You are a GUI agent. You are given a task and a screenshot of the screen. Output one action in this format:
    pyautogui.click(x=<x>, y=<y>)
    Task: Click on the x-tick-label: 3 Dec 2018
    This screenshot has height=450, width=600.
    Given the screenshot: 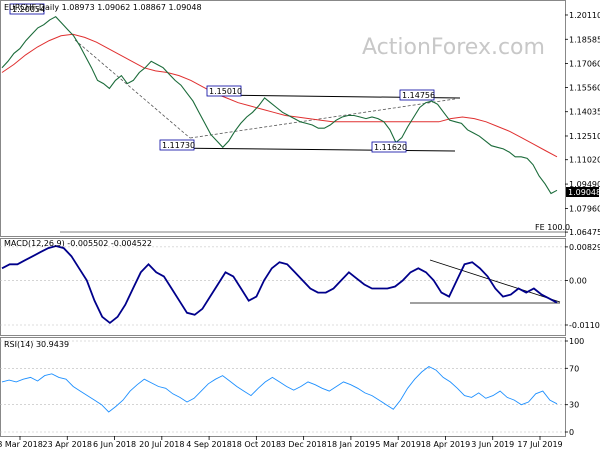 What is the action you would take?
    pyautogui.click(x=304, y=444)
    